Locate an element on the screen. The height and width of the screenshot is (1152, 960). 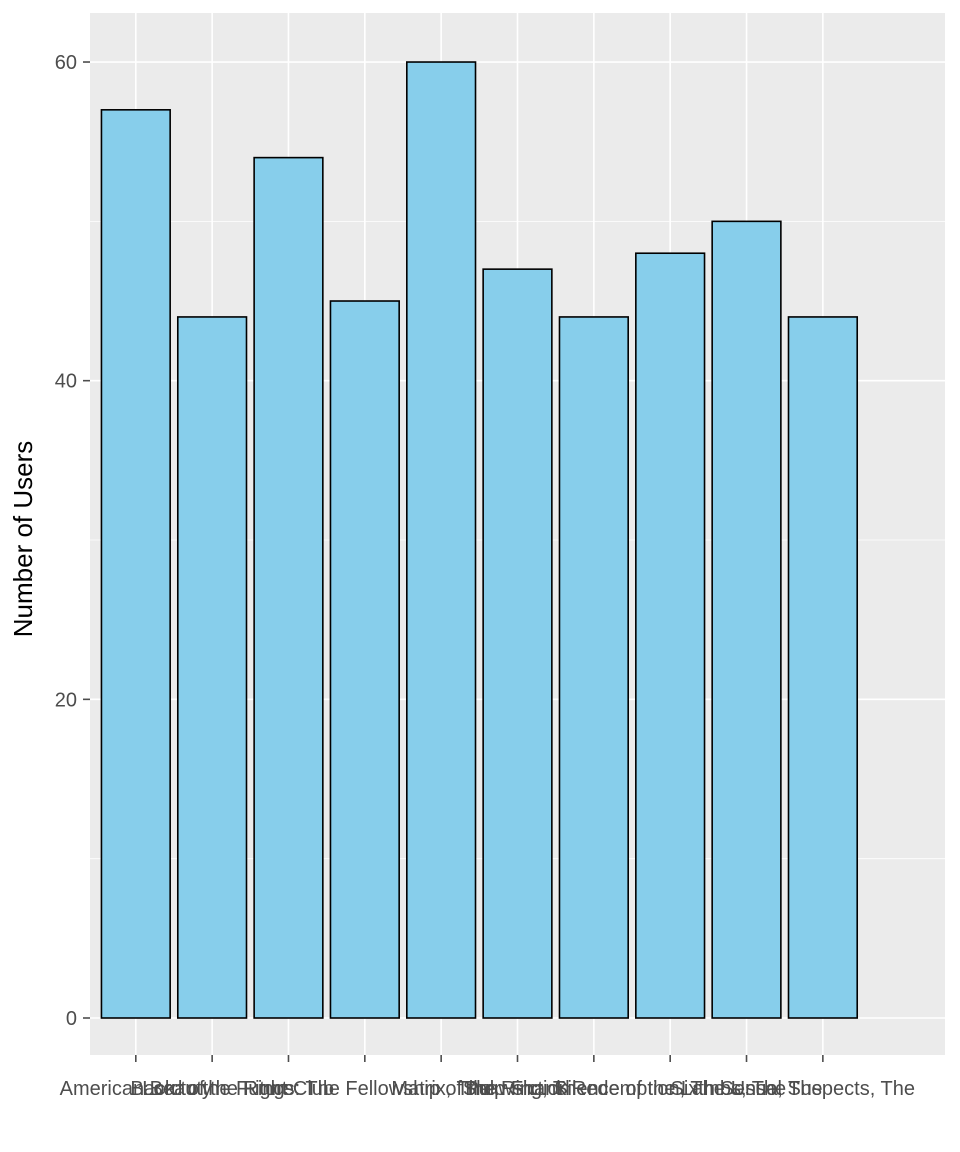
y-tick-label: 60 is located at coordinates (66, 63).